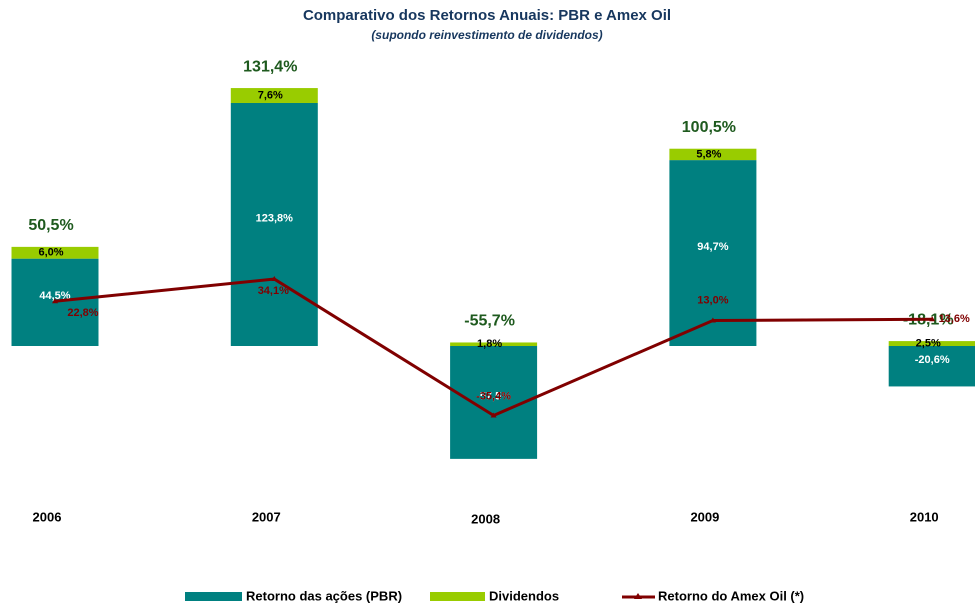 This screenshot has height=608, width=975. What do you see at coordinates (524, 595) in the screenshot?
I see `legend-label: Dividendos` at bounding box center [524, 595].